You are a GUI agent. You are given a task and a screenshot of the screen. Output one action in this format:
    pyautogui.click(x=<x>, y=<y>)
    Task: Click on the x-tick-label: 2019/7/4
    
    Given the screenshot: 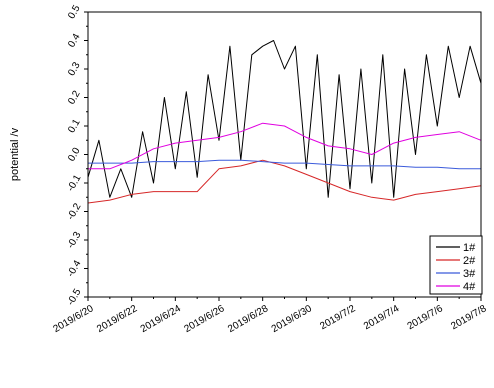 What is the action you would take?
    pyautogui.click(x=382, y=317)
    